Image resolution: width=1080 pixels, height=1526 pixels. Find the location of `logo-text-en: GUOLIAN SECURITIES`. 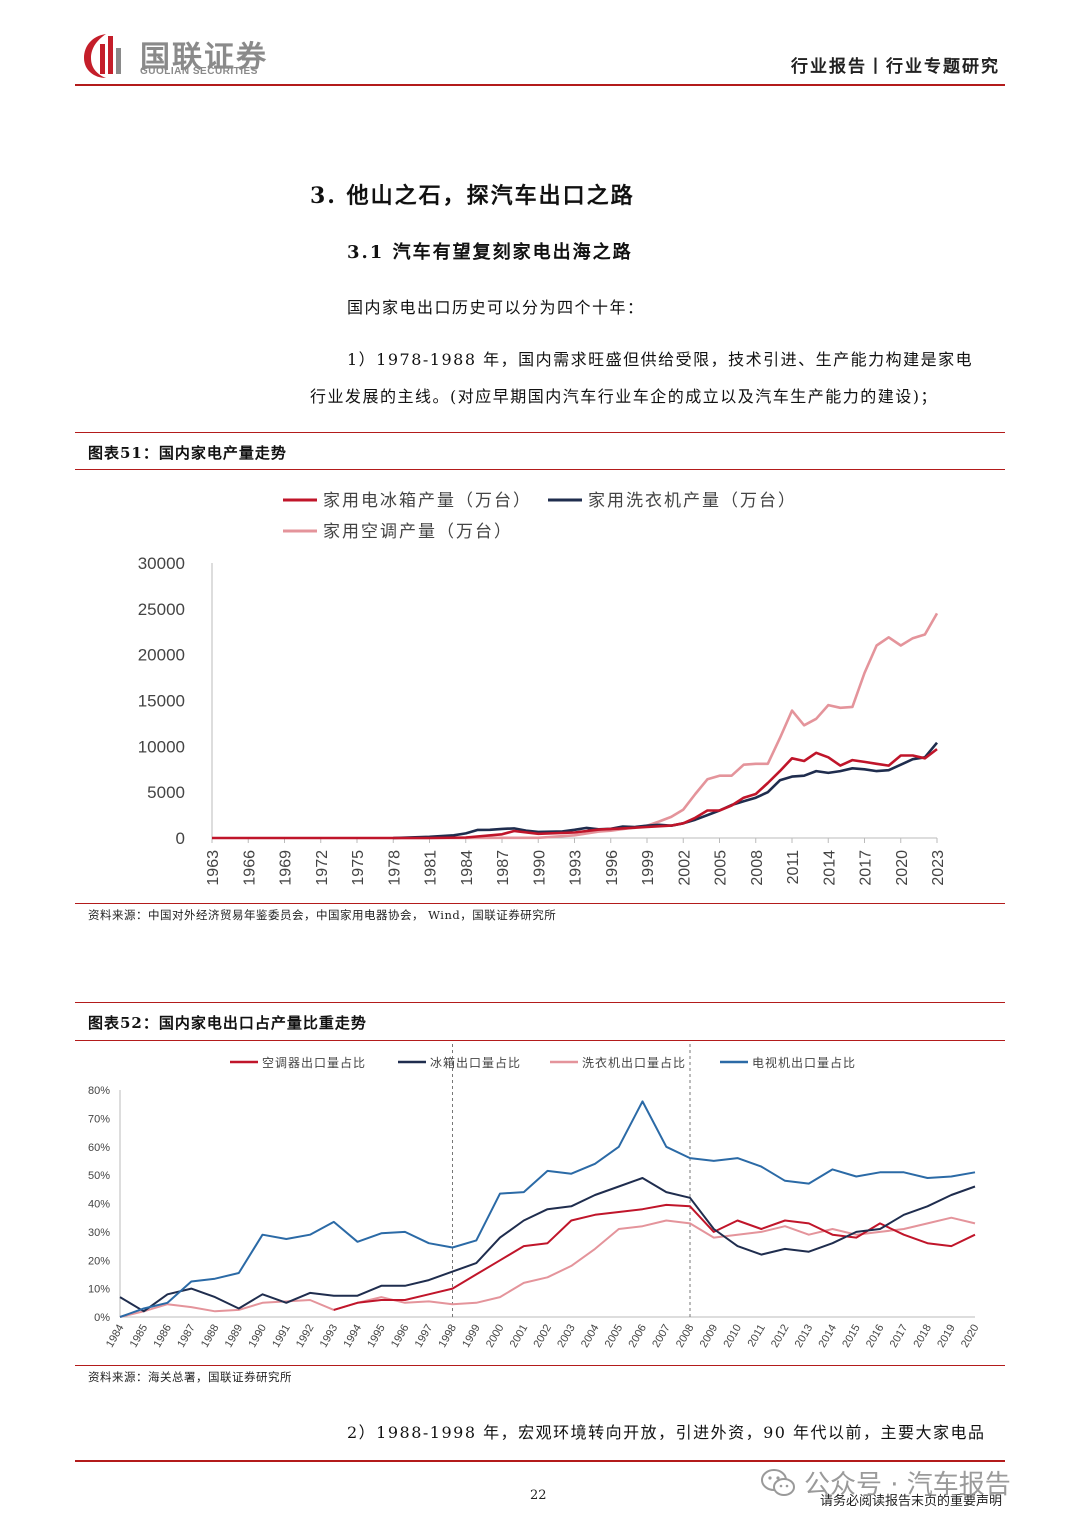

logo-text-en: GUOLIAN SECURITIES is located at coordinates (199, 71).